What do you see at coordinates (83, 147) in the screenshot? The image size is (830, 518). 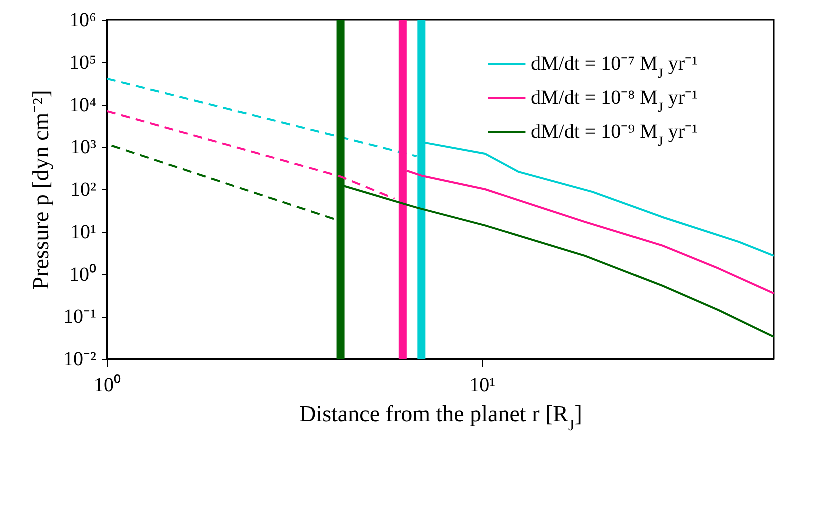 I see `y-tick-label: 10³` at bounding box center [83, 147].